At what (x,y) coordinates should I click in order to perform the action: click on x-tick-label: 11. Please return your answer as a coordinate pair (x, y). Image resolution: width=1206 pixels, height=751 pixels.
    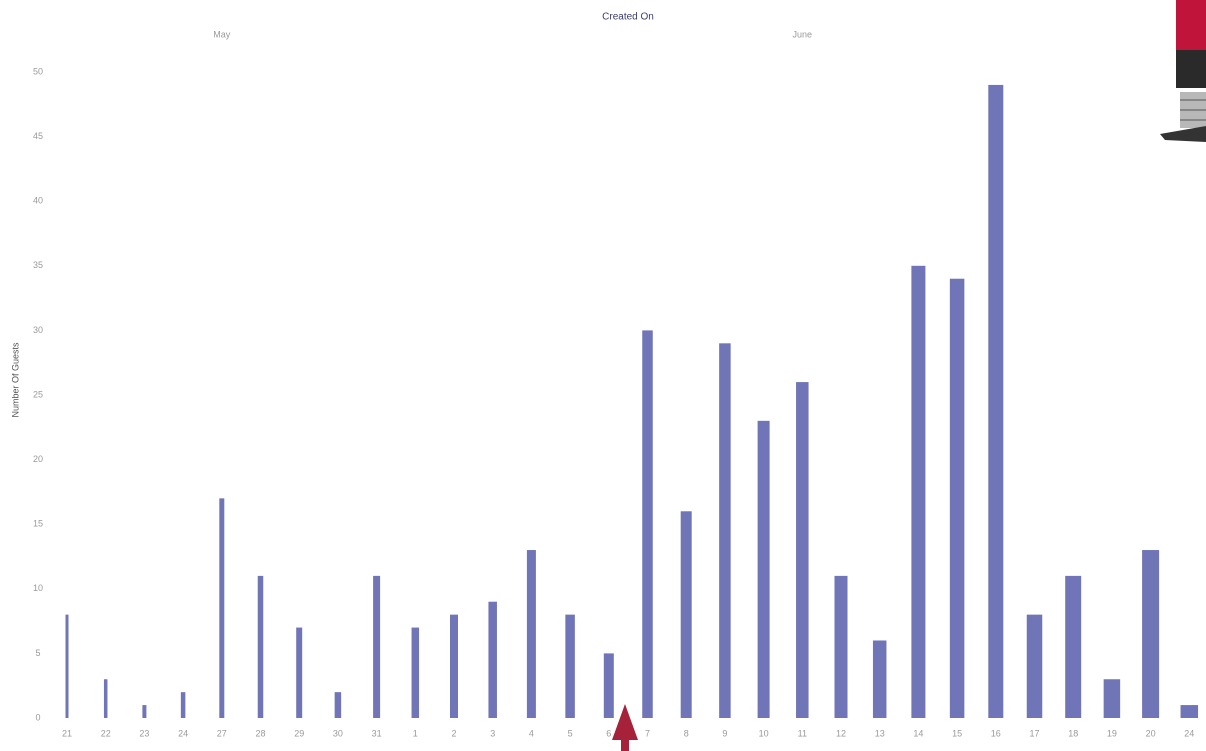
    Looking at the image, I should click on (802, 733).